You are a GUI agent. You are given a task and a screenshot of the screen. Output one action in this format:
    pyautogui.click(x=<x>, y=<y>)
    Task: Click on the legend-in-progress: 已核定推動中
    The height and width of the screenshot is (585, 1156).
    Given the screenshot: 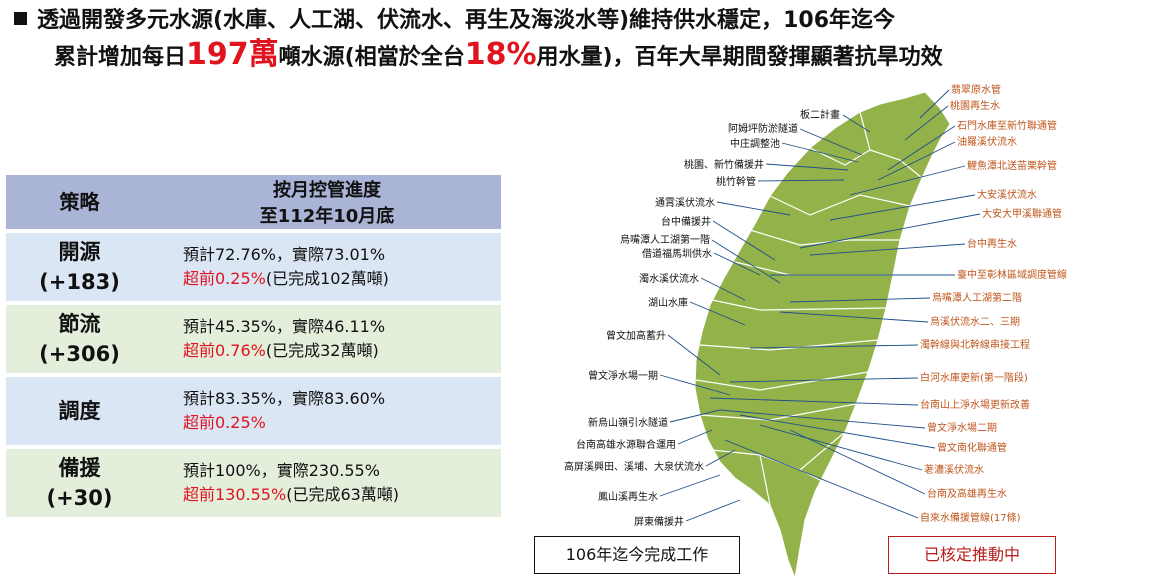 What is the action you would take?
    pyautogui.click(x=972, y=555)
    